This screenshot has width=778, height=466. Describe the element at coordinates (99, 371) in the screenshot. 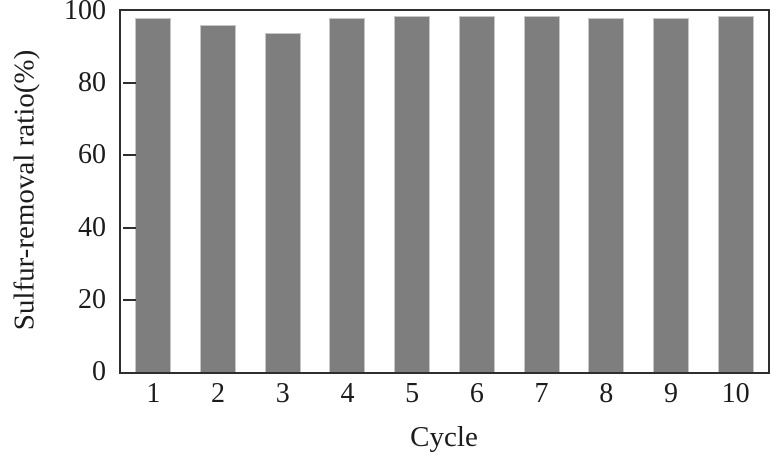

I see `y-tick-label-0: 0` at that location.